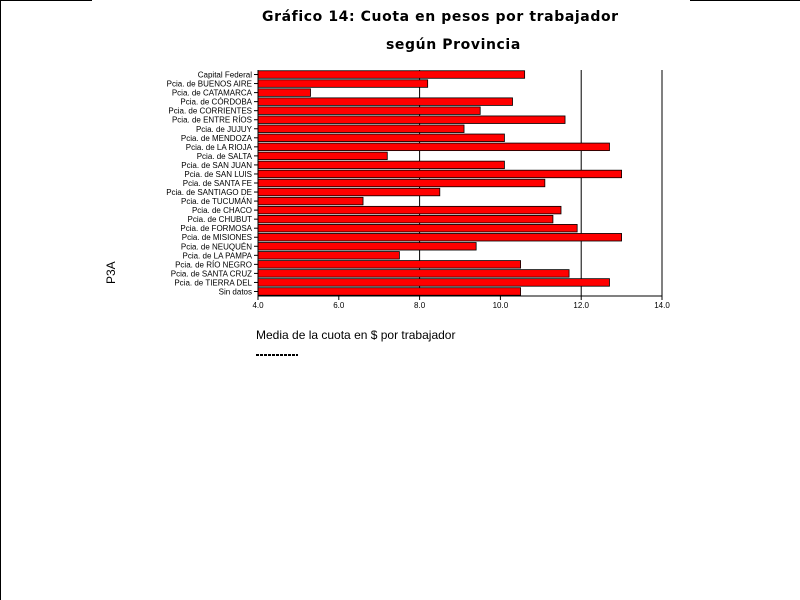 This screenshot has width=800, height=600. Describe the element at coordinates (216, 228) in the screenshot. I see `category-label: Pcia. de FORMOSA` at that location.